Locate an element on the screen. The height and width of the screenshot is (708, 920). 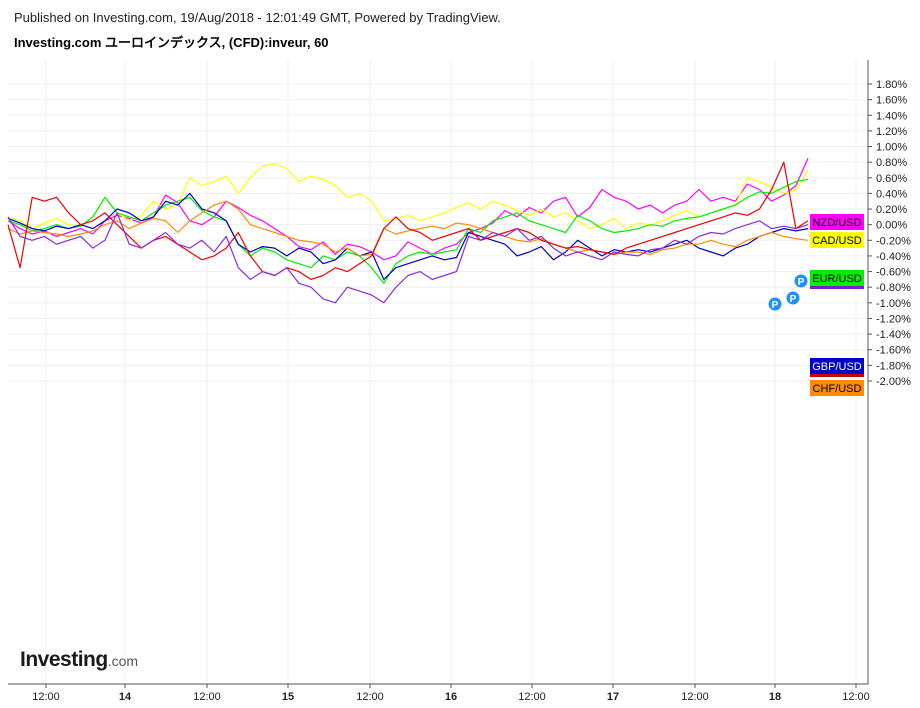
y-tick-label: -0.20% is located at coordinates (893, 241).